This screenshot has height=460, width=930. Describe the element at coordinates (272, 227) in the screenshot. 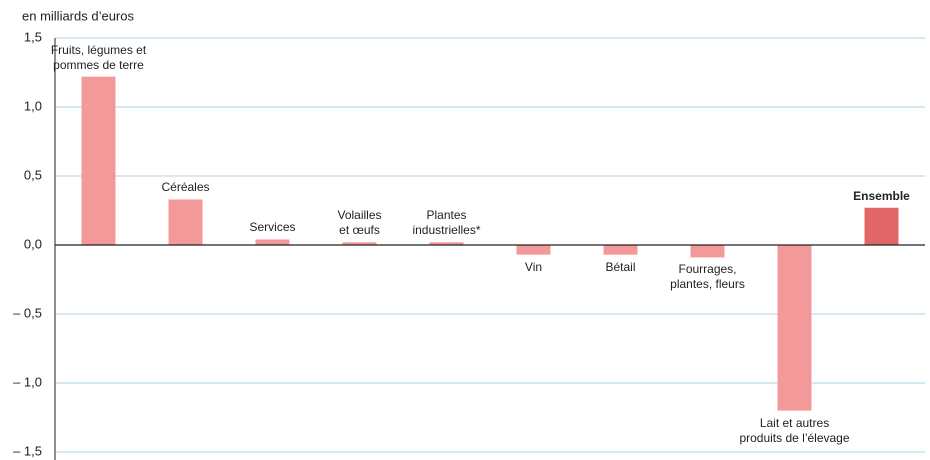

I see `category-label: Services` at that location.